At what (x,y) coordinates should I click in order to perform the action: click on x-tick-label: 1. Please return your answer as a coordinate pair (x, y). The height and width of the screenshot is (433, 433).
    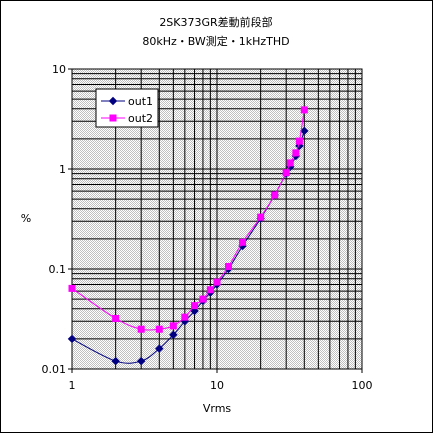
    Looking at the image, I should click on (72, 385).